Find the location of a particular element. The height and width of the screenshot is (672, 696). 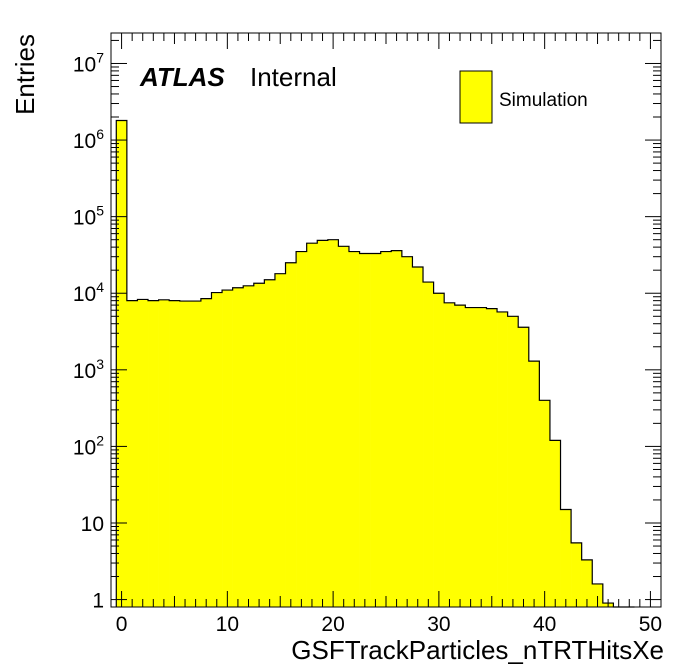

x-tick-label: 50 is located at coordinates (650, 624).